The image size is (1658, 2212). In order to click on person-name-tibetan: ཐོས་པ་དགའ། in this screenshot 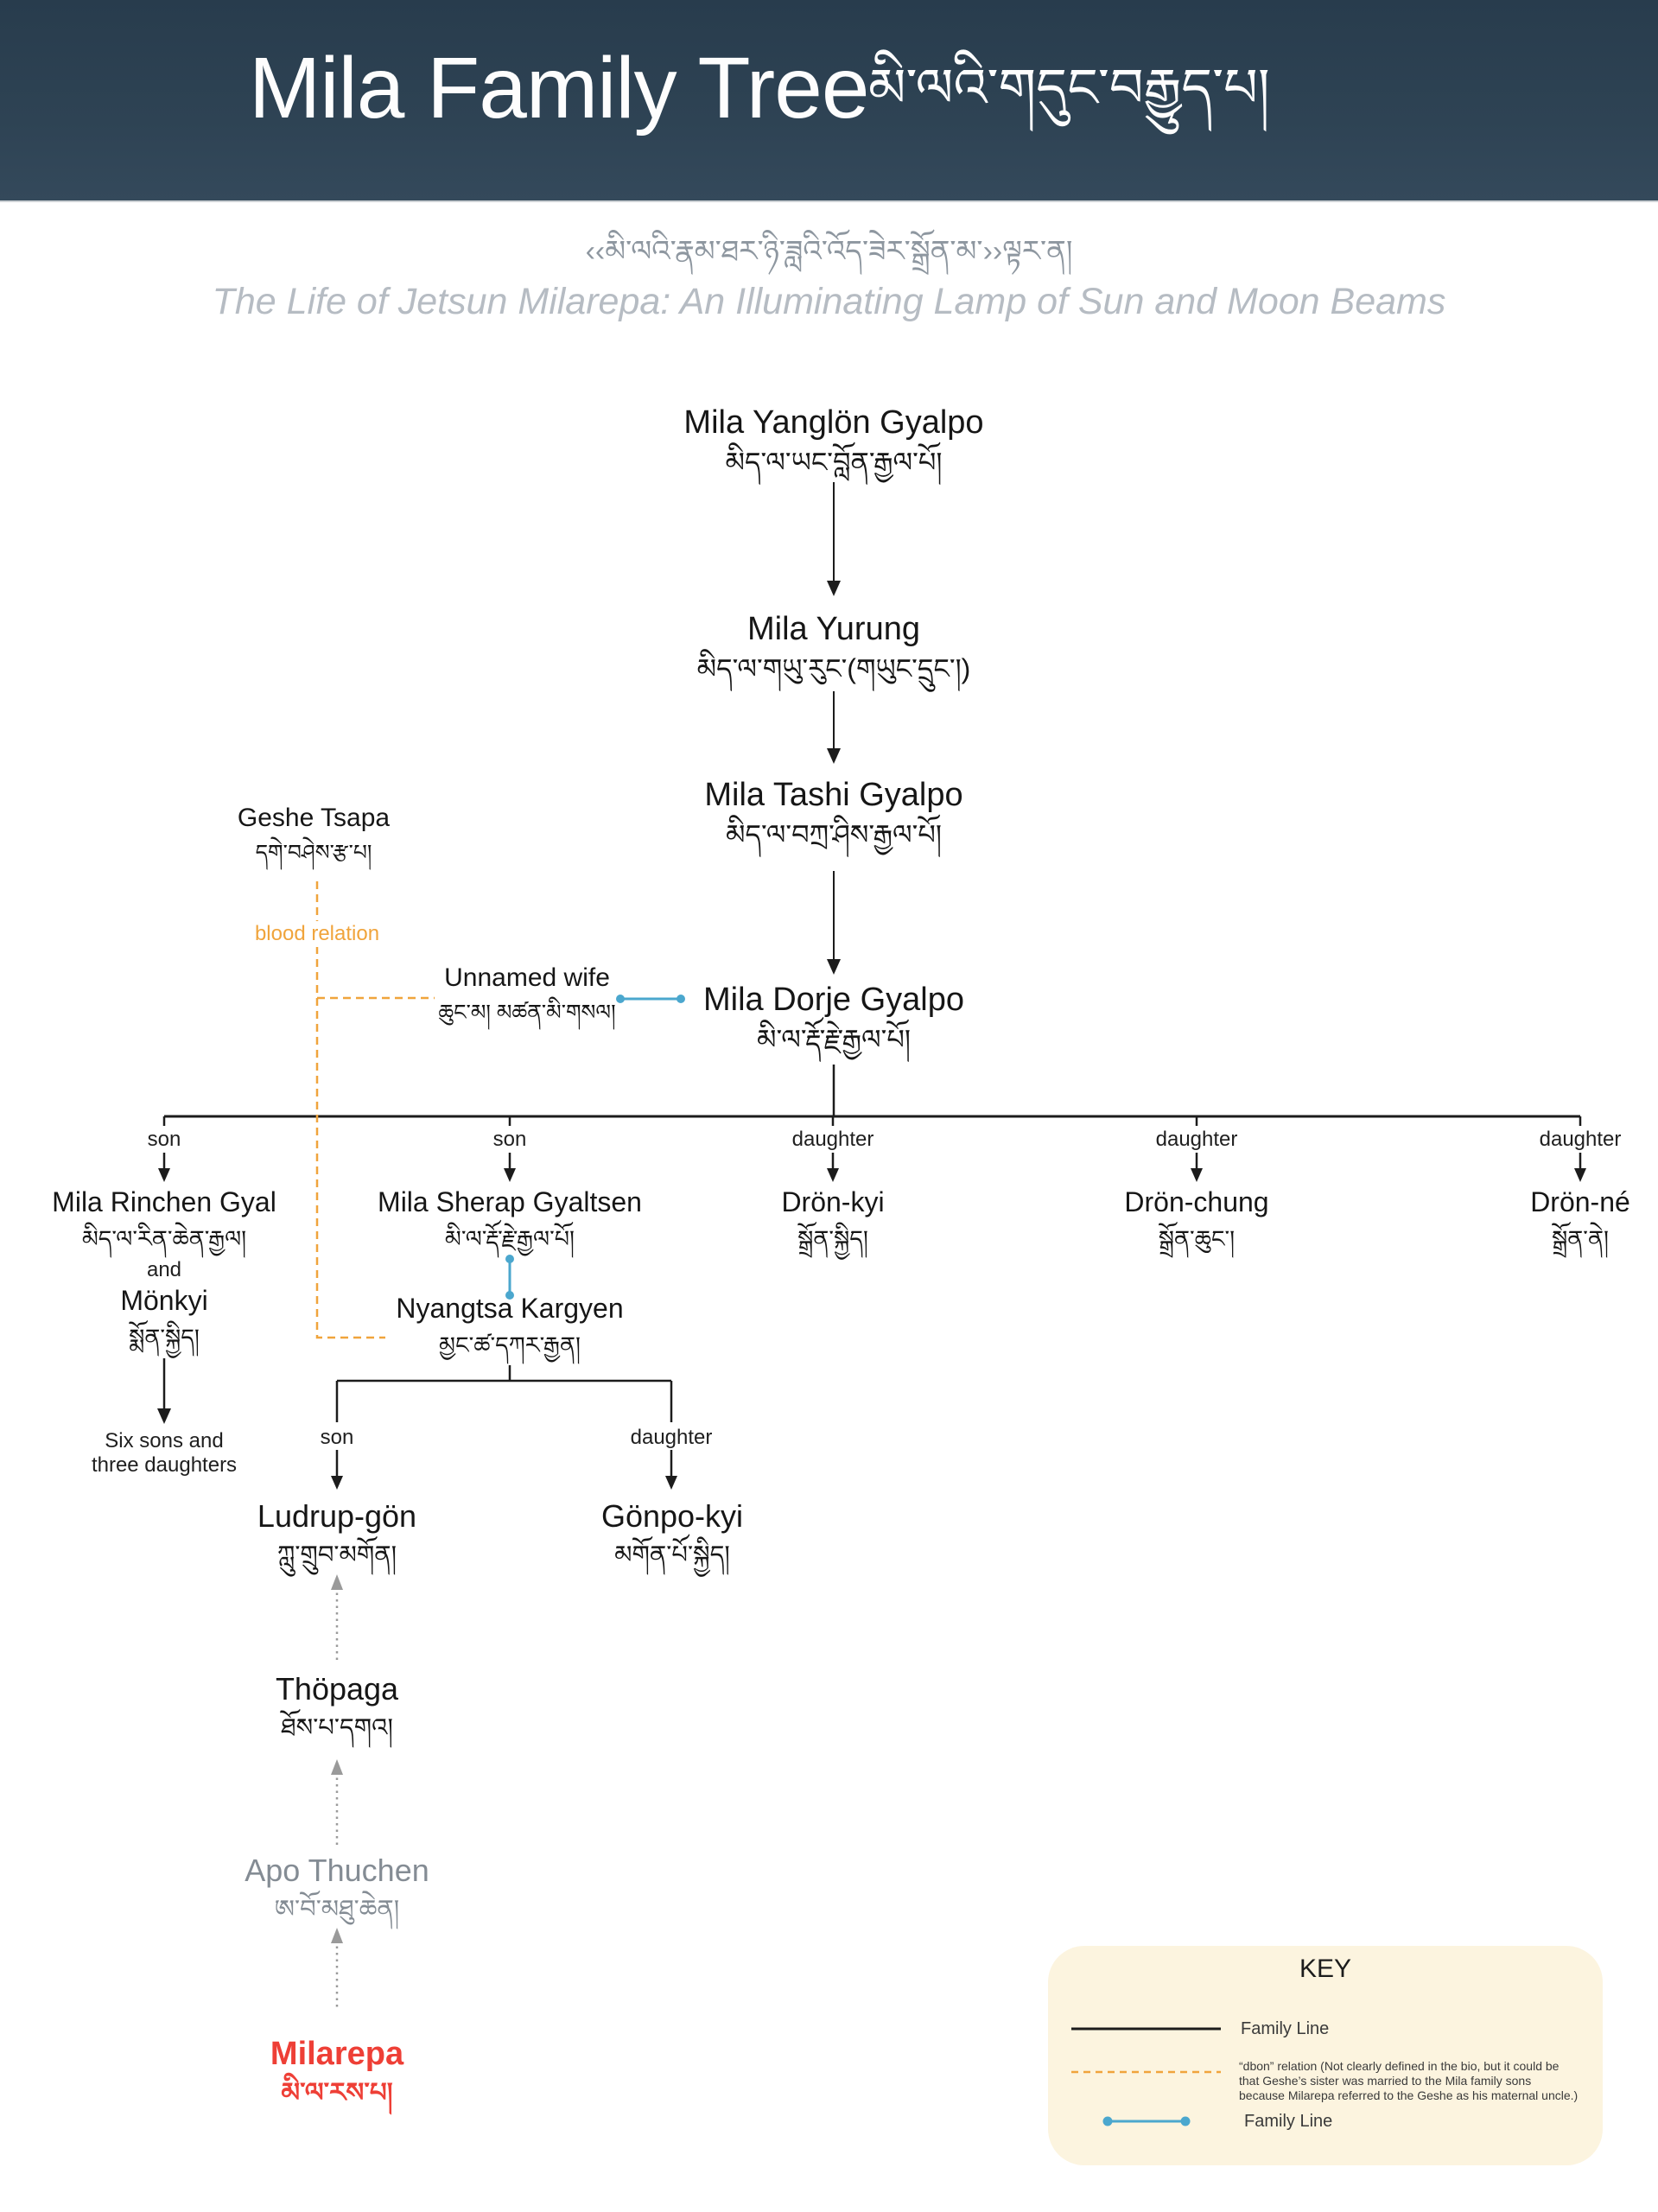, I will do `click(337, 1728)`.